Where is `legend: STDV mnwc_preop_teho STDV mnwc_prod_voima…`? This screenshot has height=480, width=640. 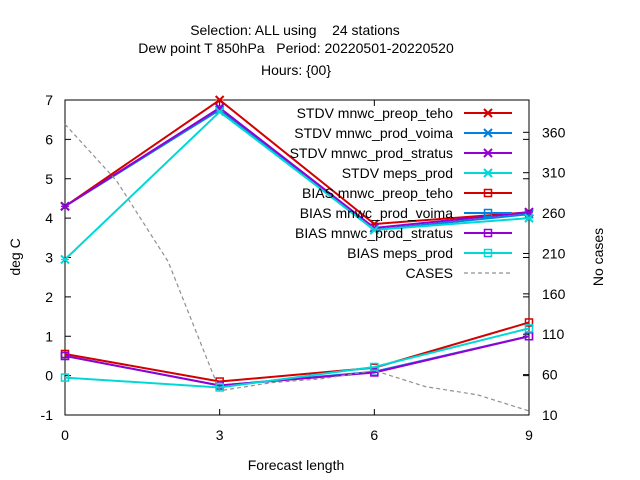
legend: STDV mnwc_preop_teho STDV mnwc_prod_voima… is located at coordinates (401, 193).